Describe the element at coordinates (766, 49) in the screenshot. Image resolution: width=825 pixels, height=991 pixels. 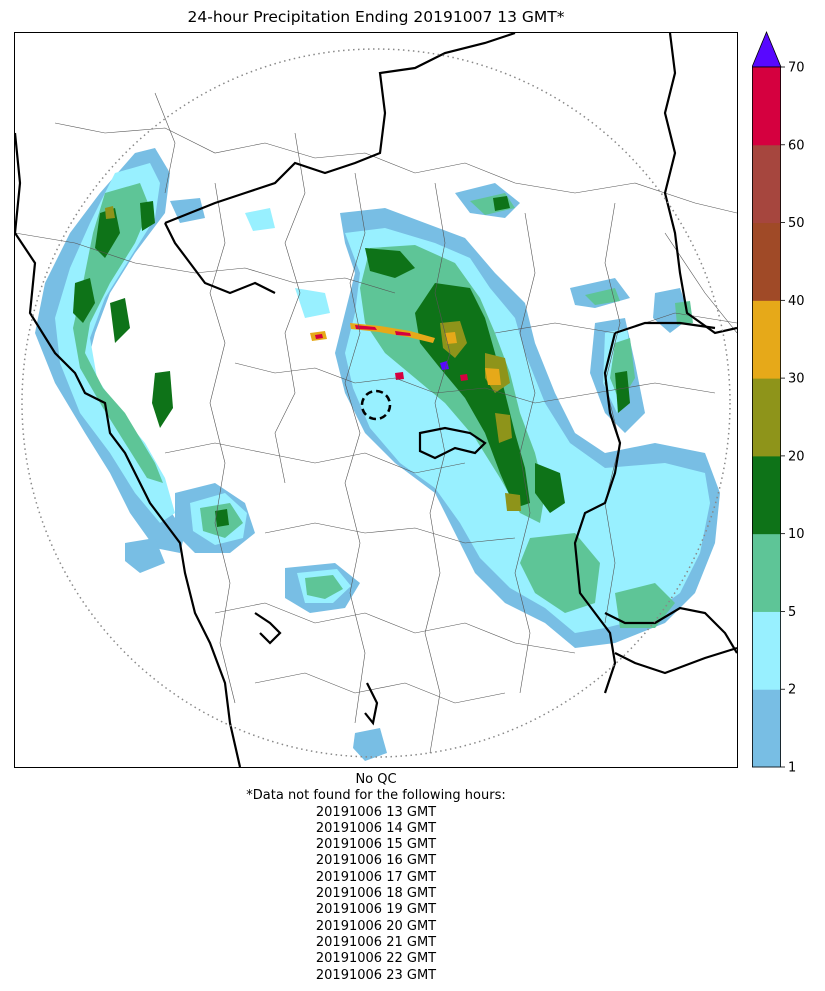
I see `colorbar-extend-arrow` at that location.